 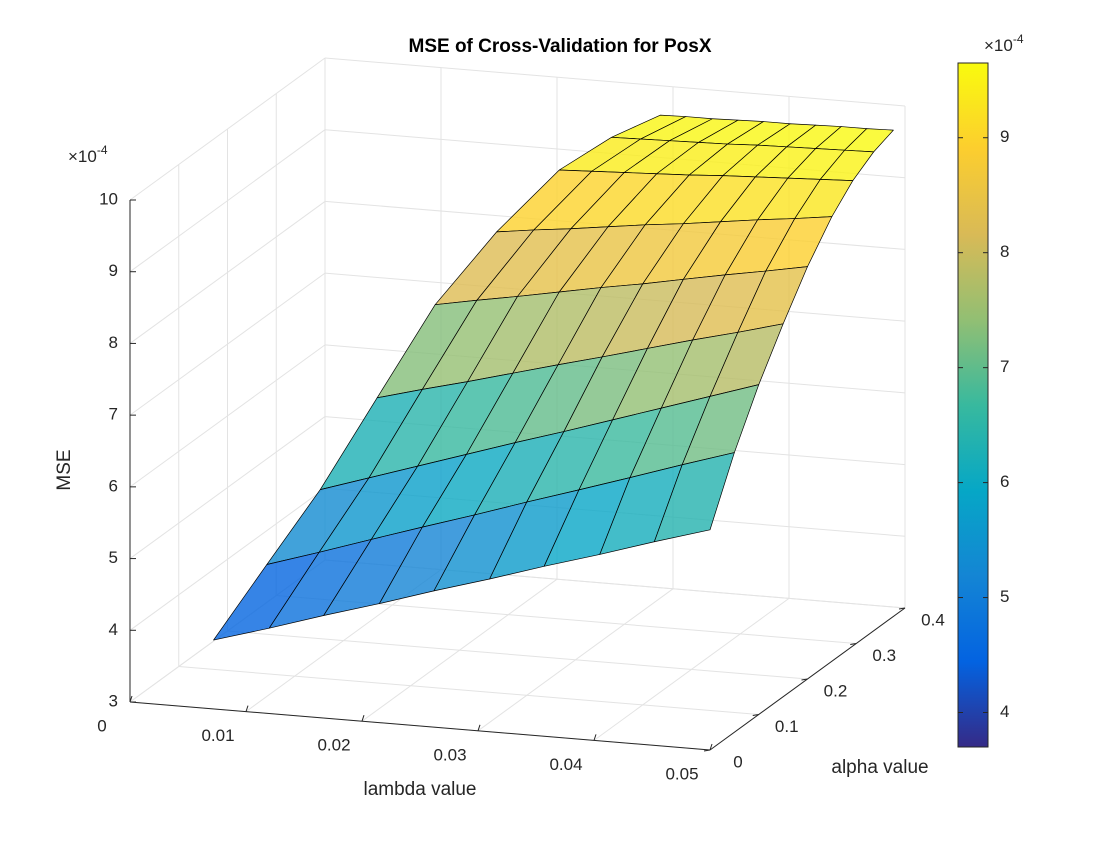 I want to click on y-tick-label: 0.3, so click(x=884, y=655).